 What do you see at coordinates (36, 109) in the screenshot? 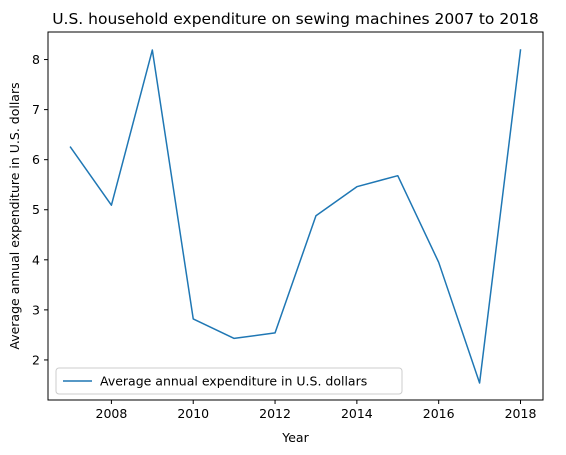
I see `y-tick-label: 7` at bounding box center [36, 109].